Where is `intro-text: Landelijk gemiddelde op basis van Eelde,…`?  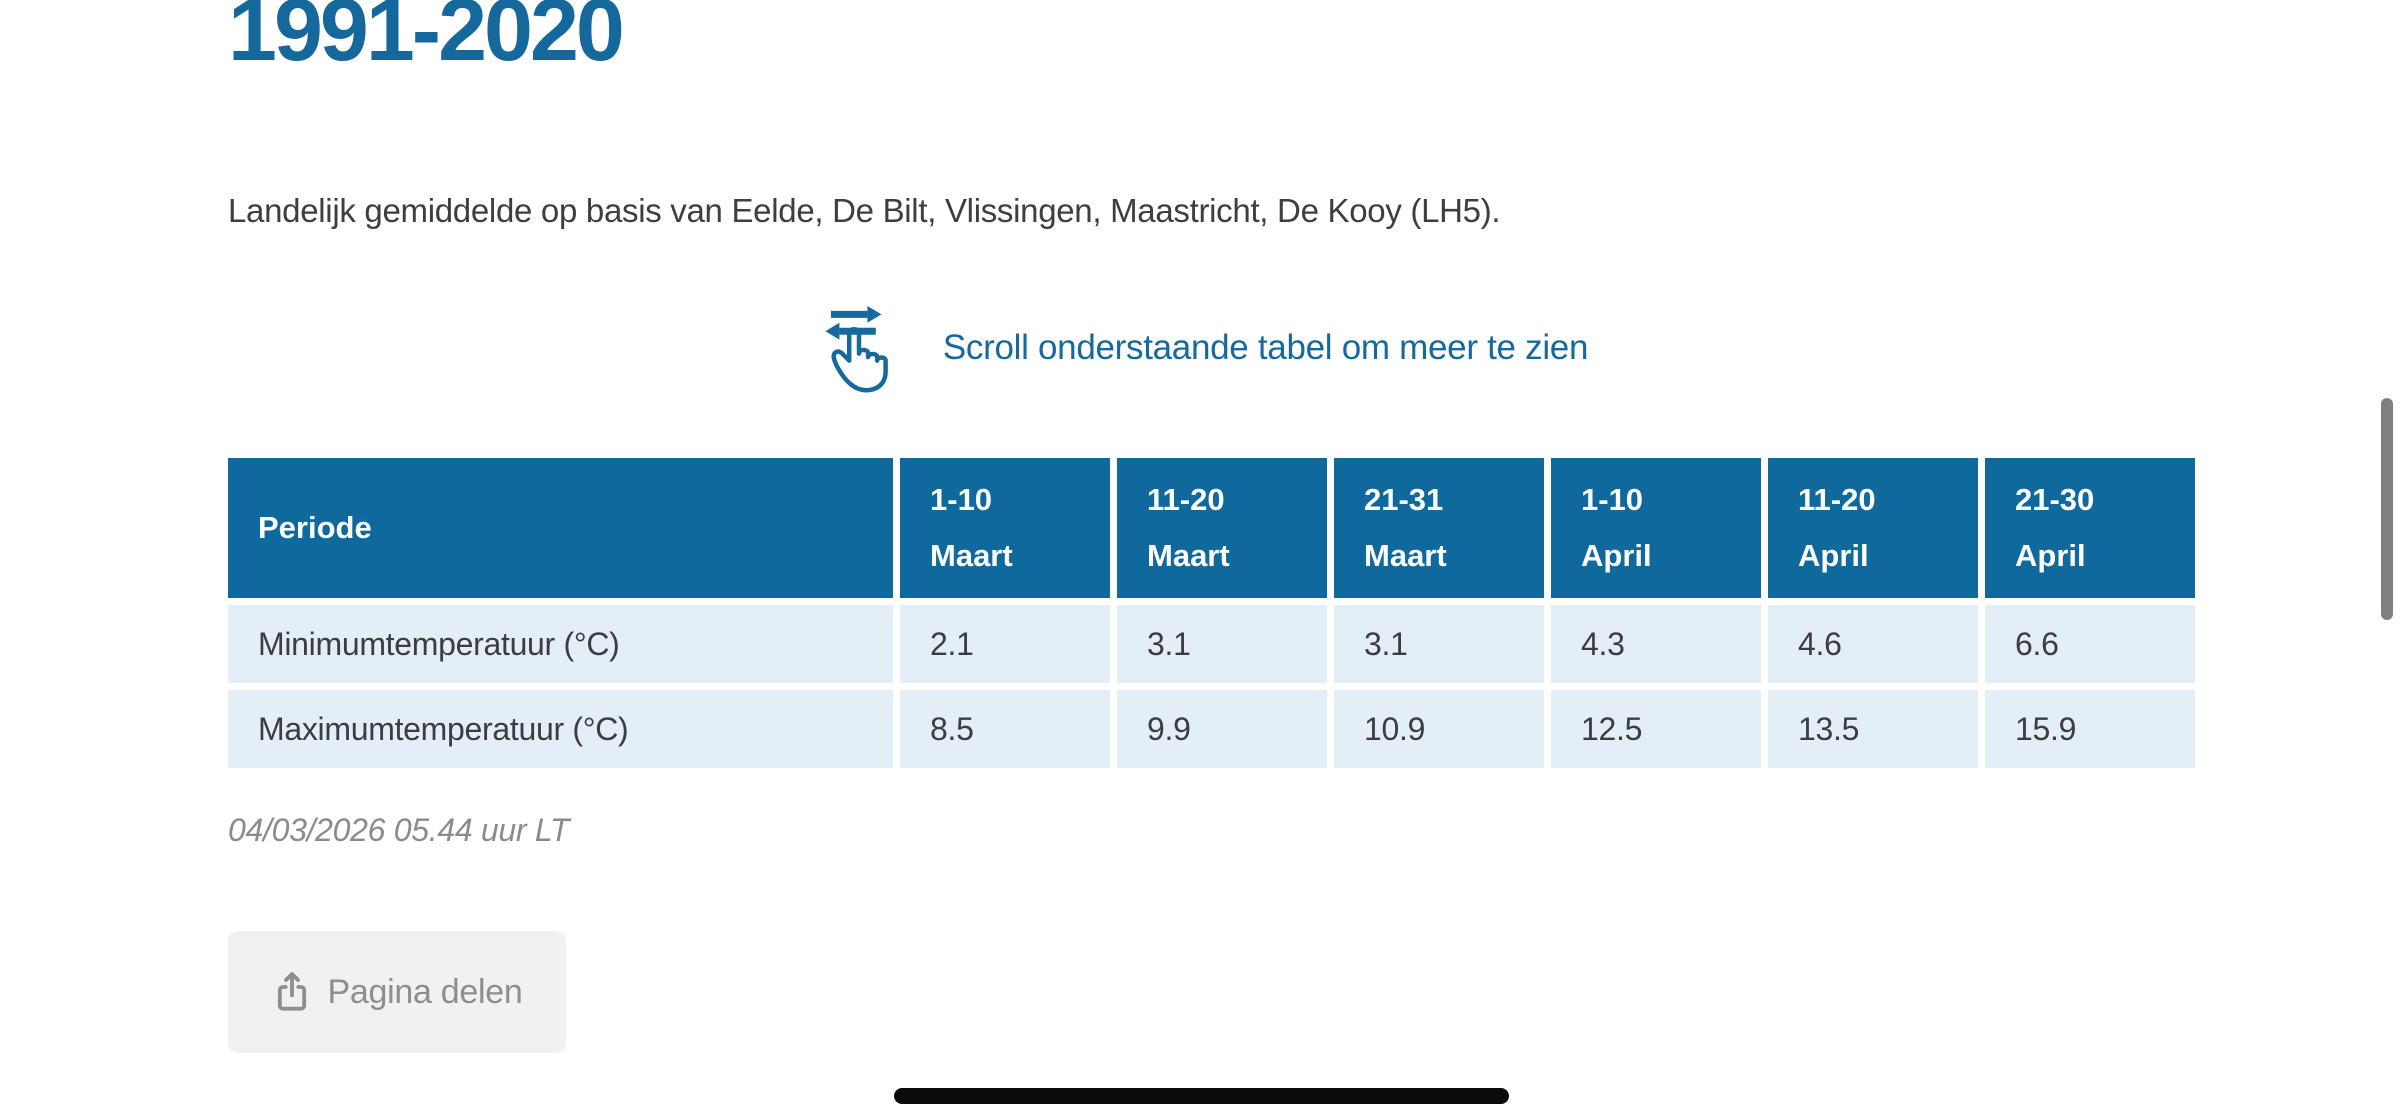 intro-text: Landelijk gemiddelde op basis van Eelde,… is located at coordinates (864, 210).